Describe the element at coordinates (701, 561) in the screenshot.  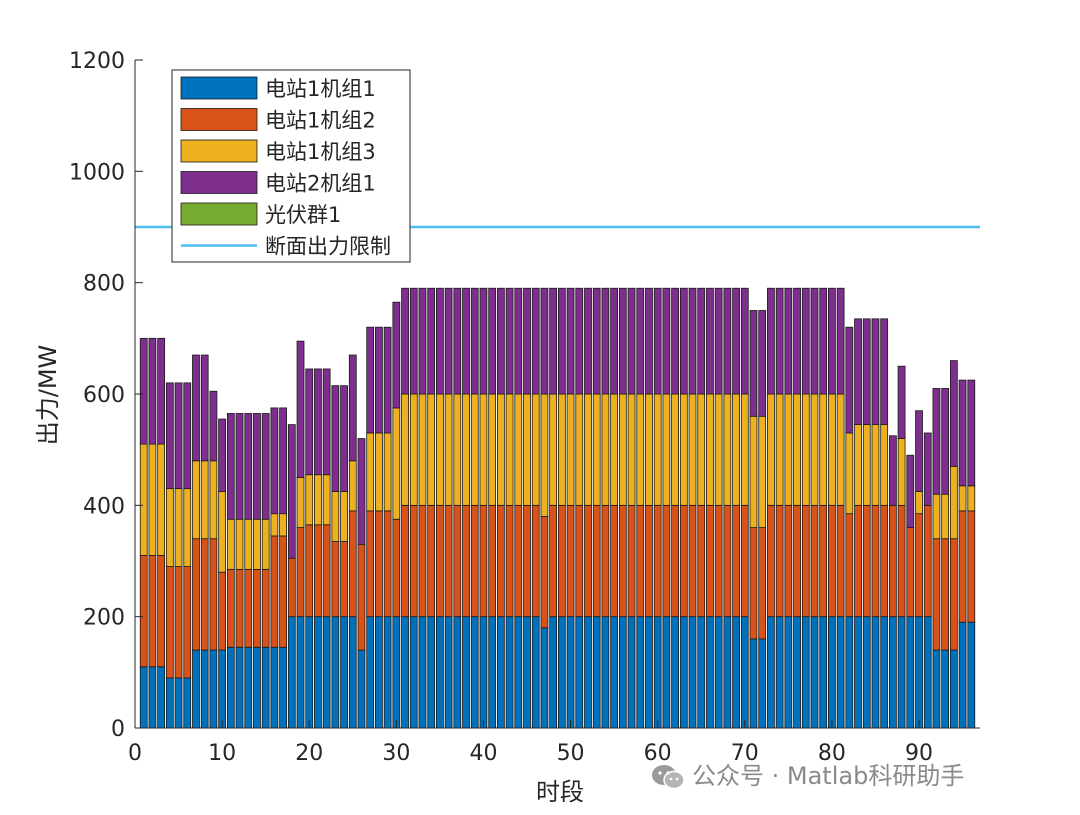
I see `bar-s2-t65` at that location.